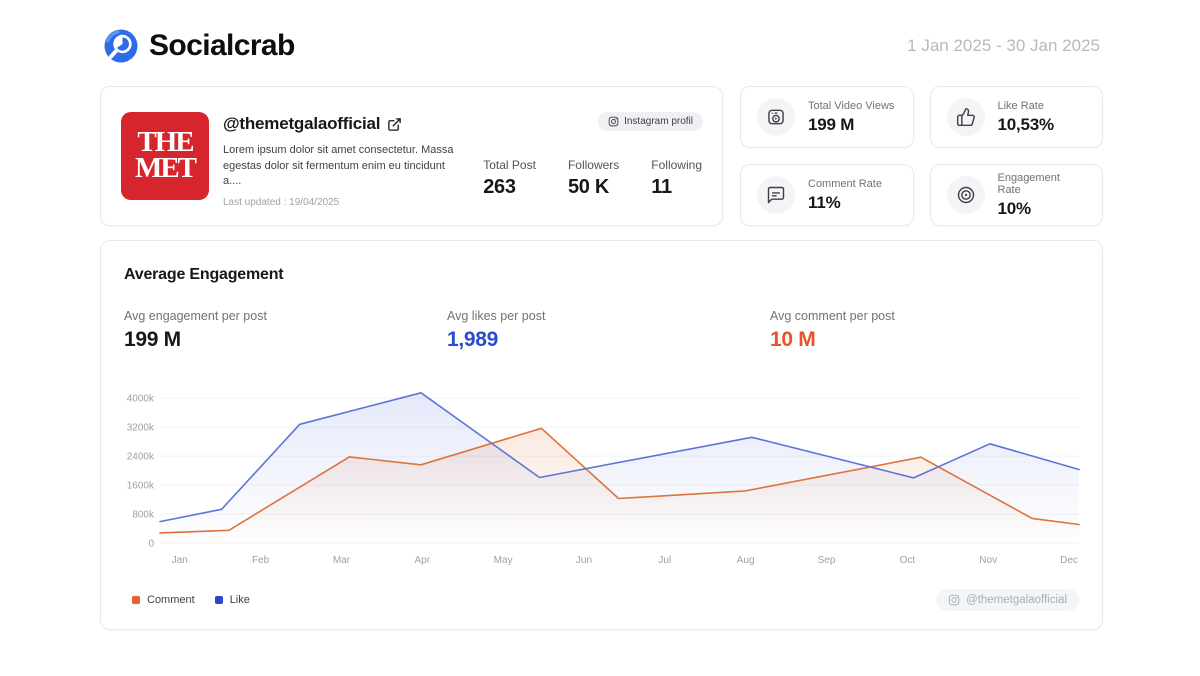 The image size is (1200, 676). I want to click on metric-avg-comments: Avg comment per post 10 M, so click(832, 330).